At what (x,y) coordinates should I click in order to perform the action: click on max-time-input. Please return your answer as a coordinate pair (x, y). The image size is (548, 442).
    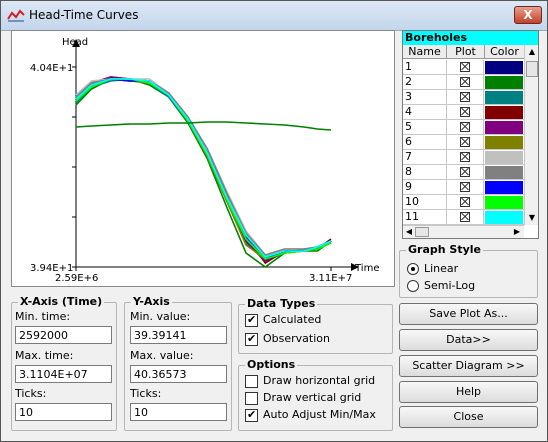
    Looking at the image, I should click on (63, 374).